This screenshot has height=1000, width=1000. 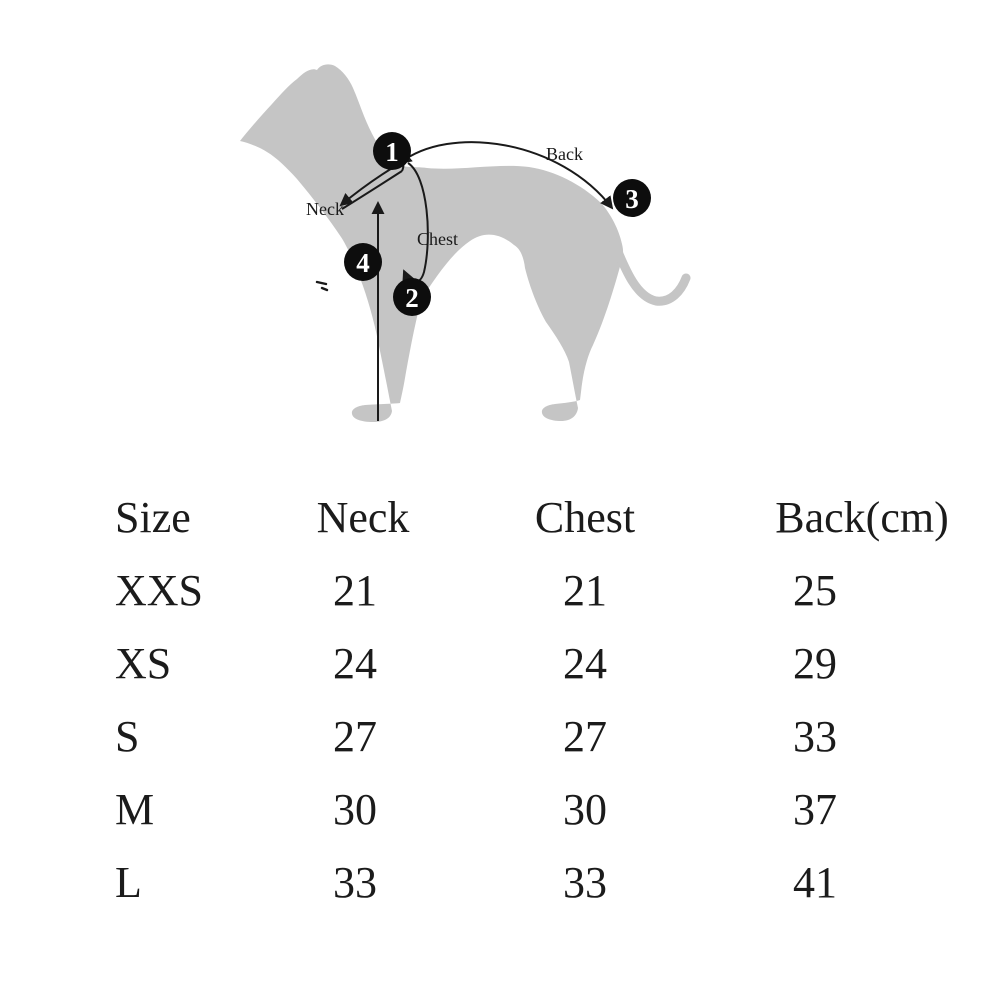 I want to click on neck-value: 33, so click(x=355, y=882).